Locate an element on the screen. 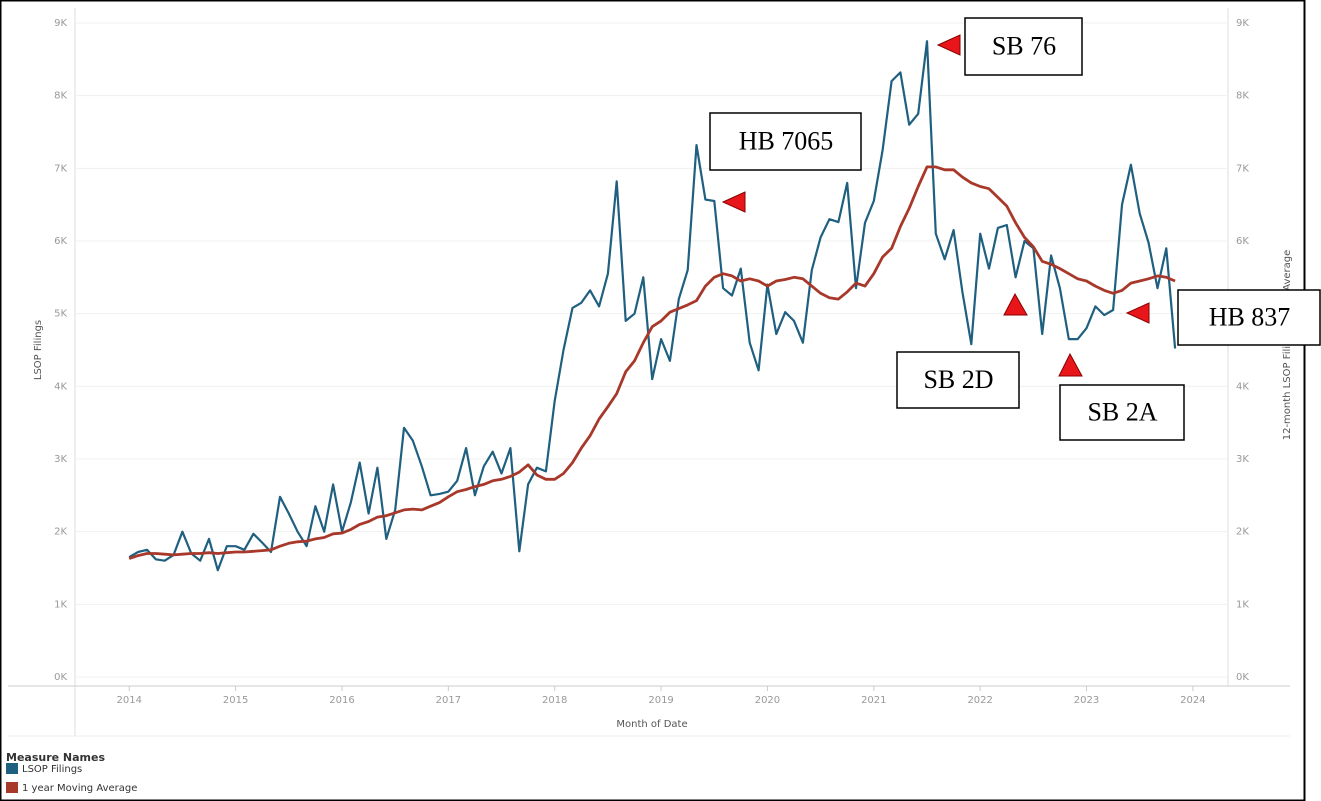 This screenshot has height=801, width=1321. y2-tick-label: 2K is located at coordinates (1242, 532).